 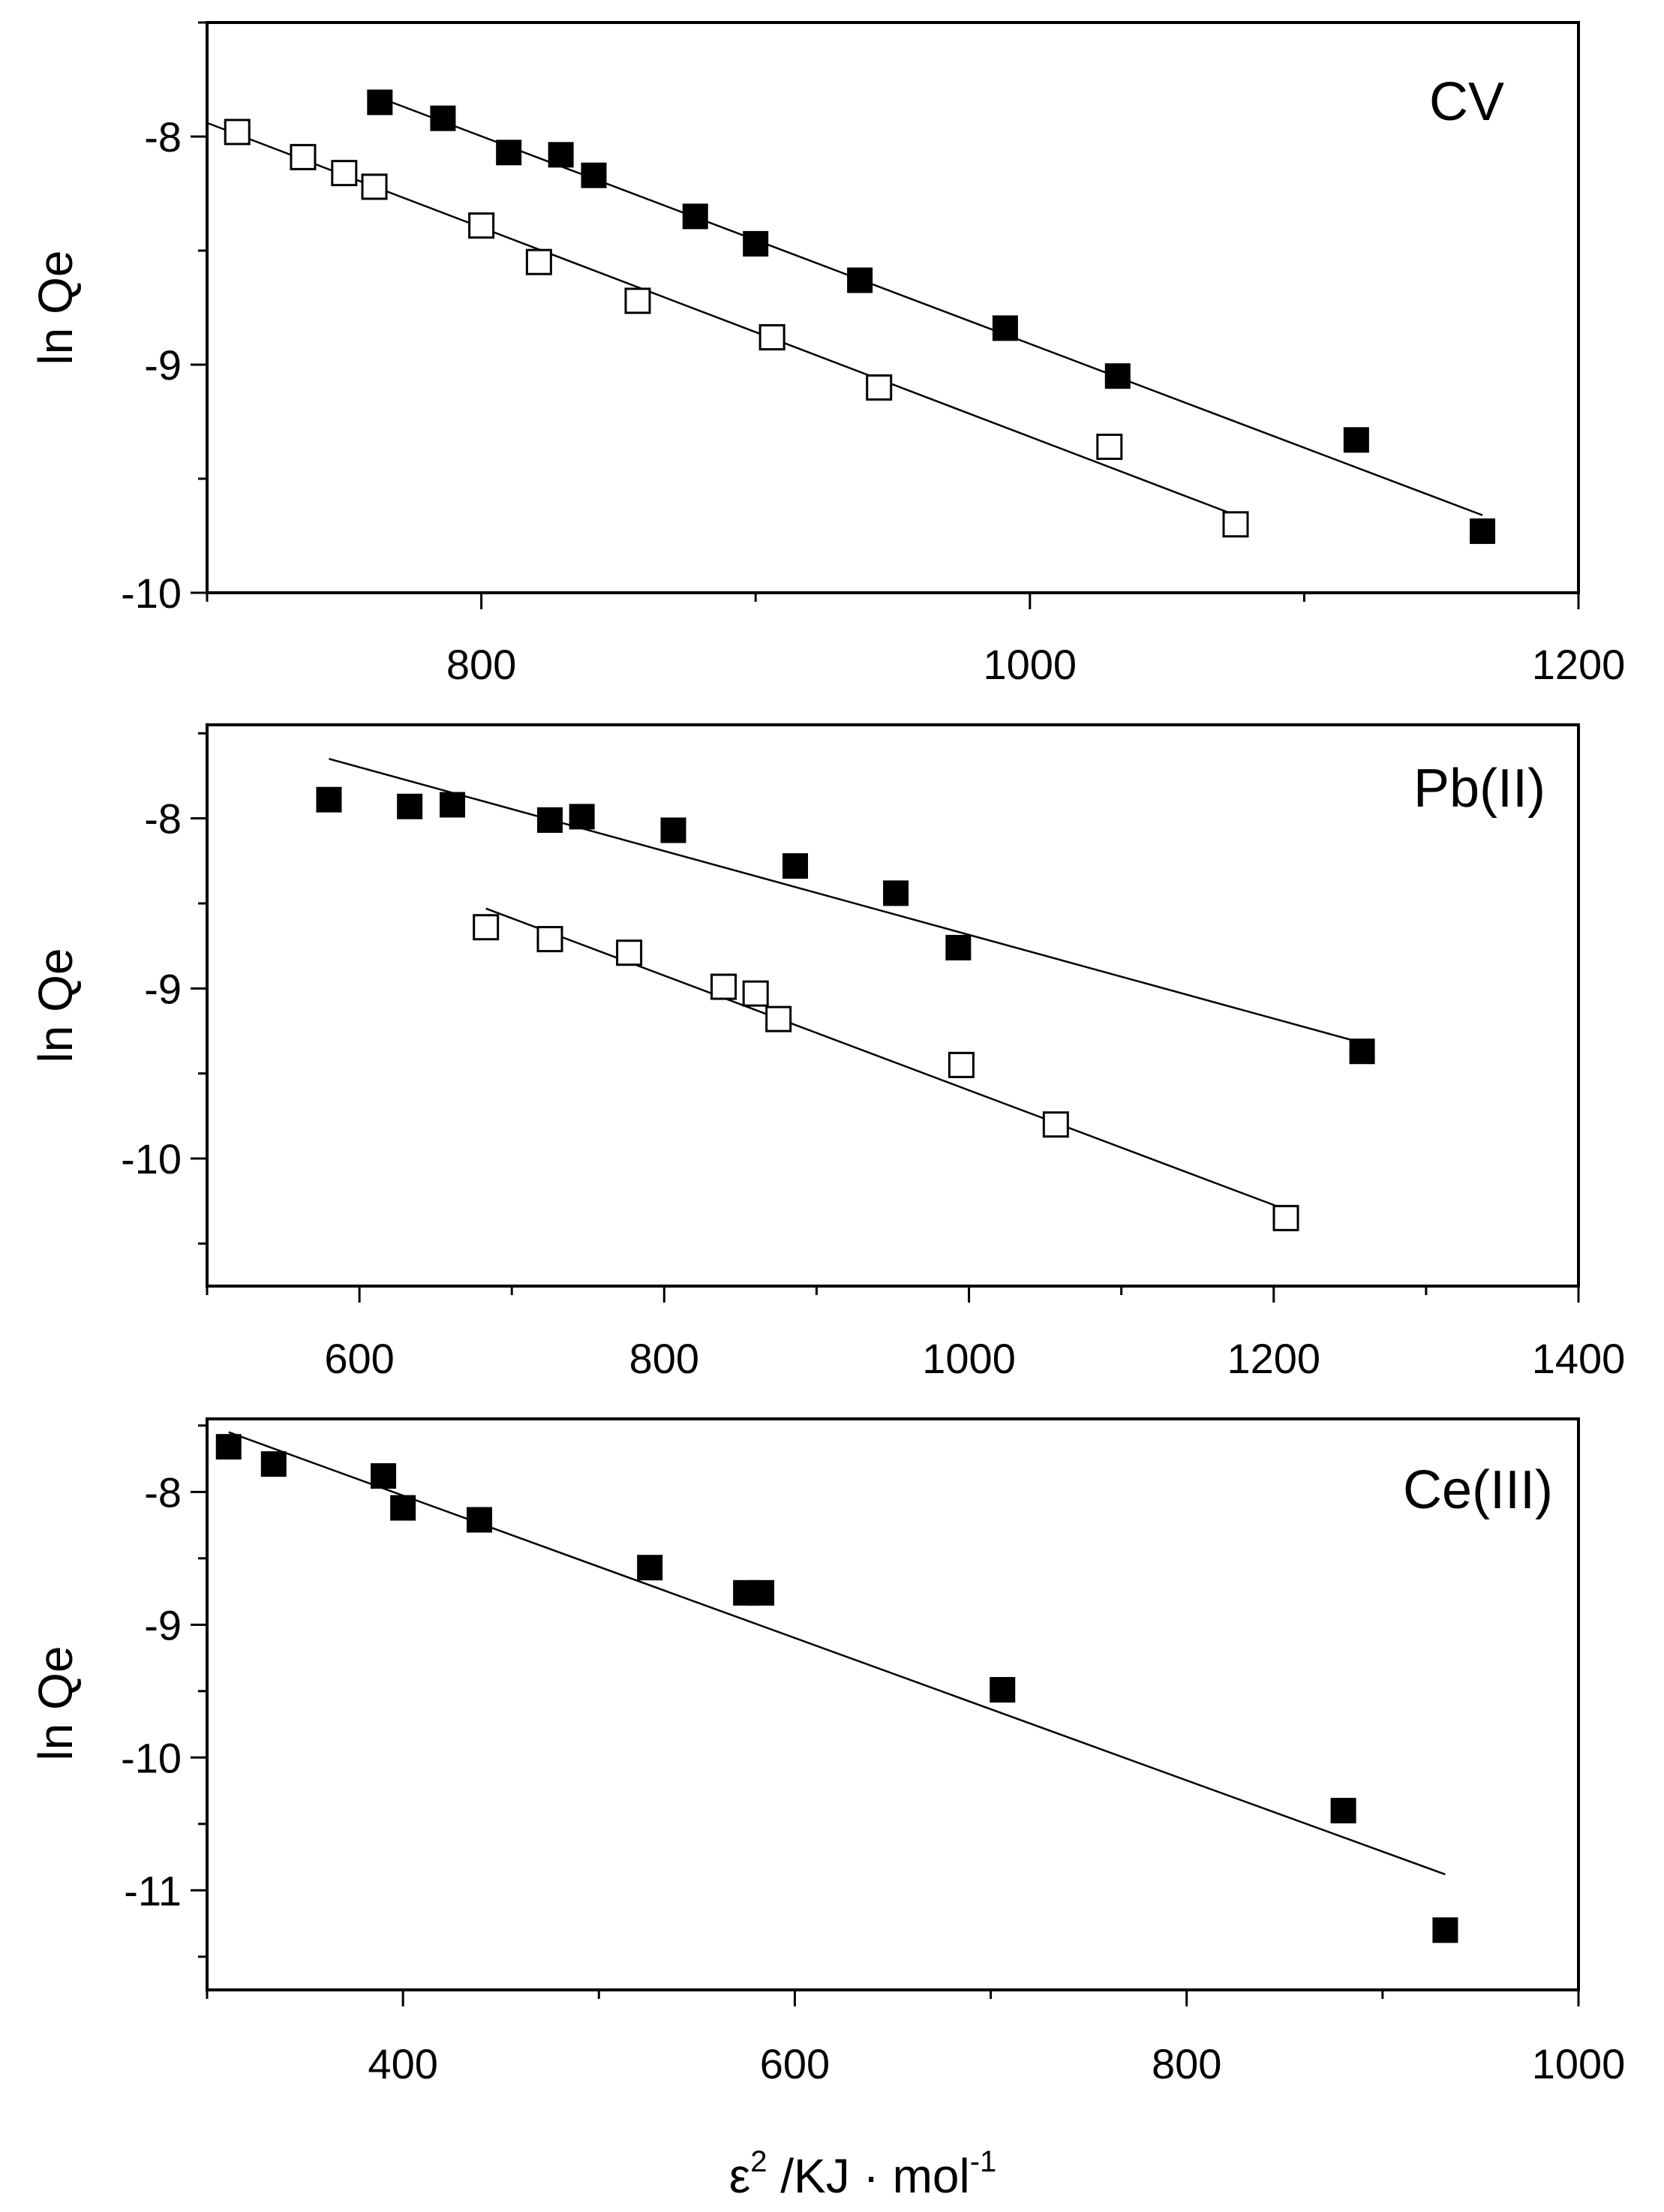 What do you see at coordinates (1466, 102) in the screenshot?
I see `panel-label: CV` at bounding box center [1466, 102].